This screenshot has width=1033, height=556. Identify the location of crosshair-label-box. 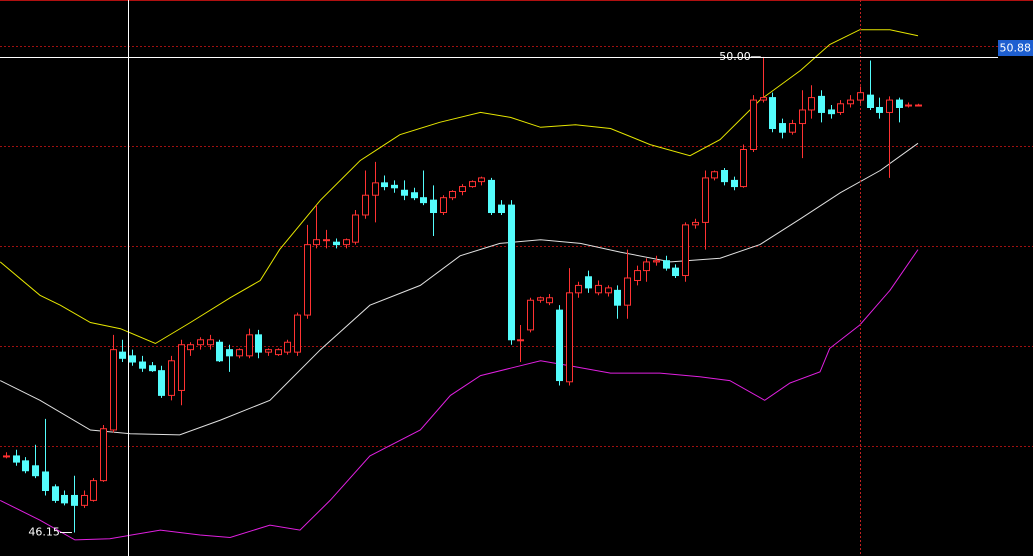
(1015, 48).